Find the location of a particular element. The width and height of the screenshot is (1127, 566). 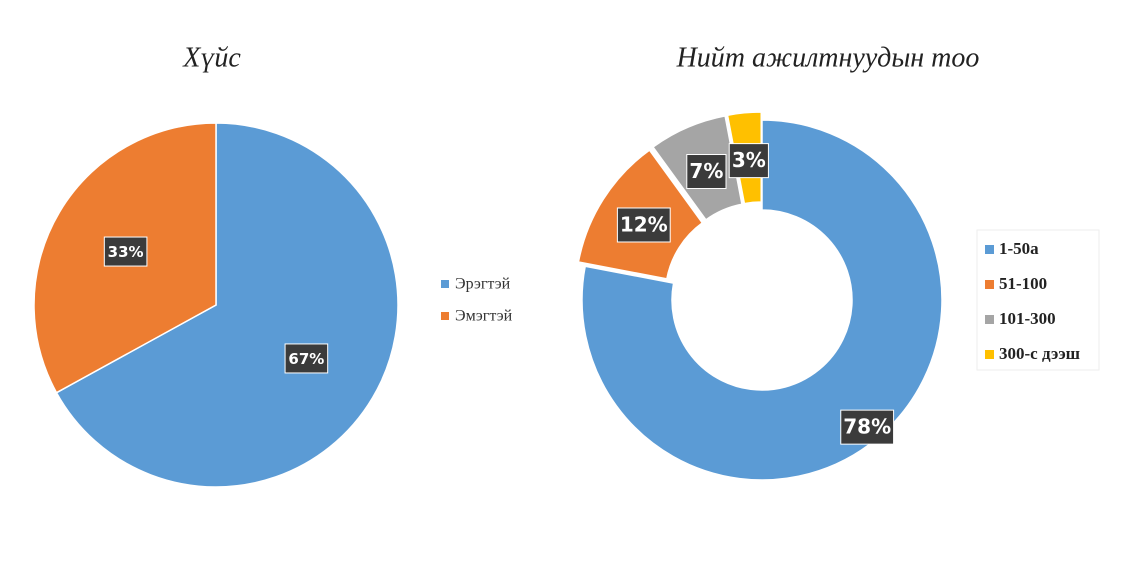

chart-title: Нийт ажилтнуудын тоо is located at coordinates (828, 57).